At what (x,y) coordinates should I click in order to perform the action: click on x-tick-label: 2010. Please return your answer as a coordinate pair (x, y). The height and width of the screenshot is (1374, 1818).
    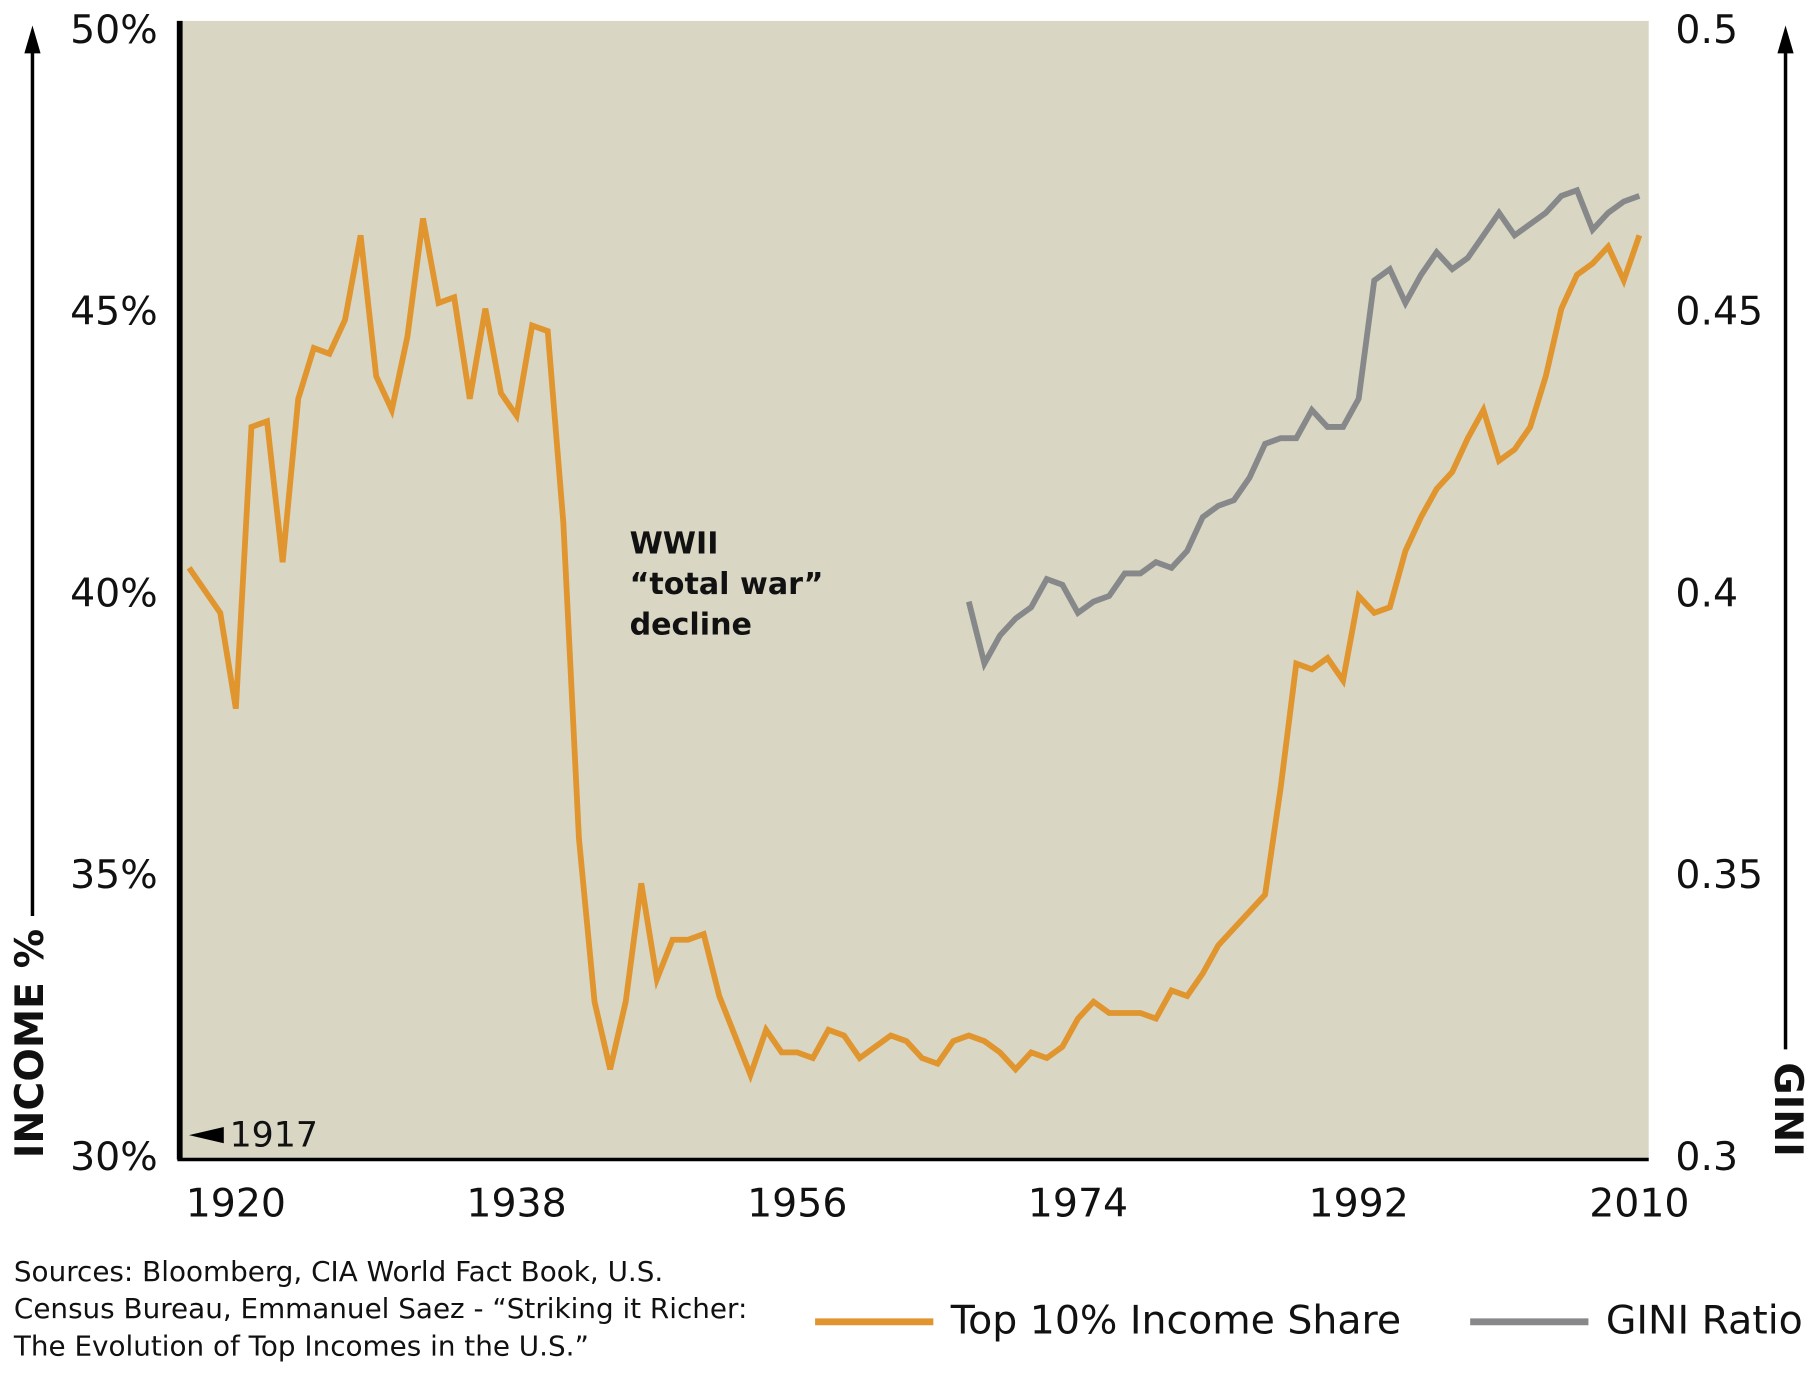
    Looking at the image, I should click on (1639, 1203).